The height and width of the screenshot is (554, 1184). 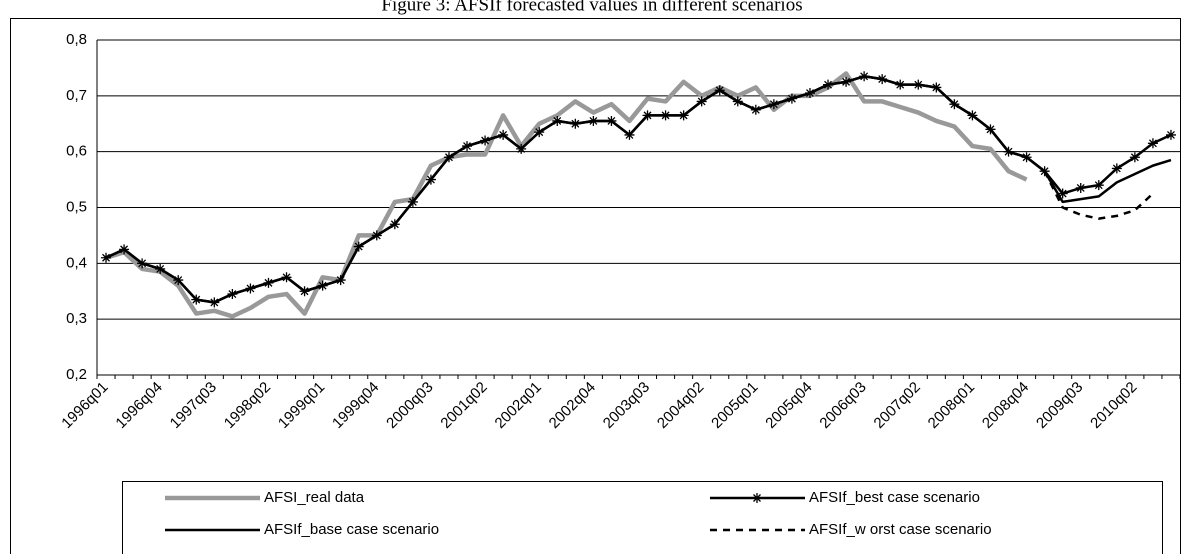 I want to click on legend-label: AFSI_real data, so click(x=314, y=497).